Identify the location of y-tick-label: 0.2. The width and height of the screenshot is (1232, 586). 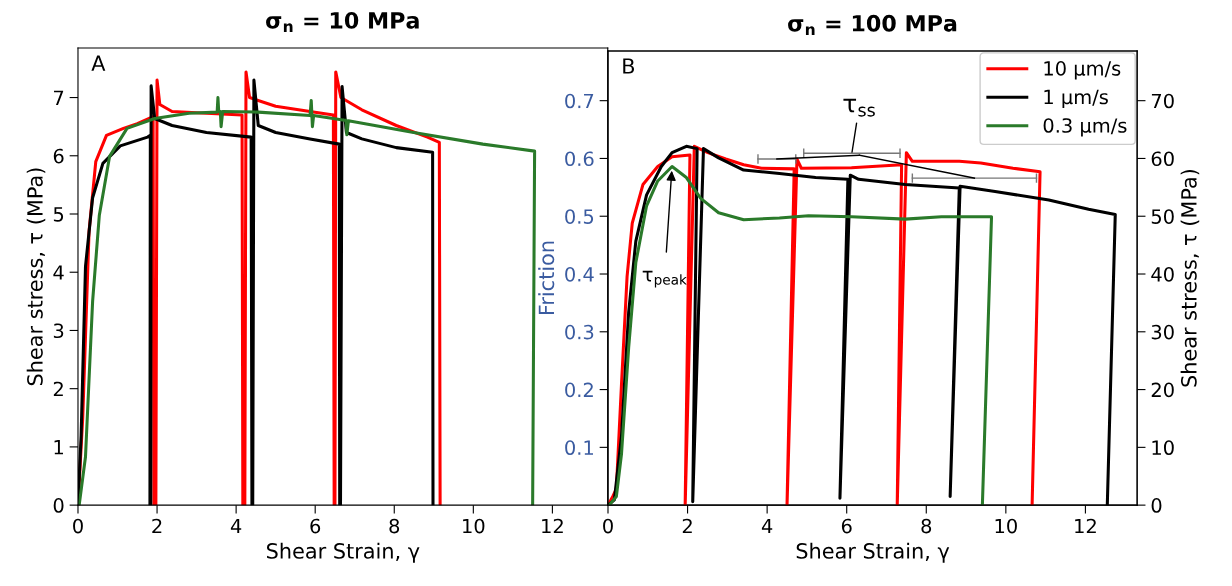
(579, 390).